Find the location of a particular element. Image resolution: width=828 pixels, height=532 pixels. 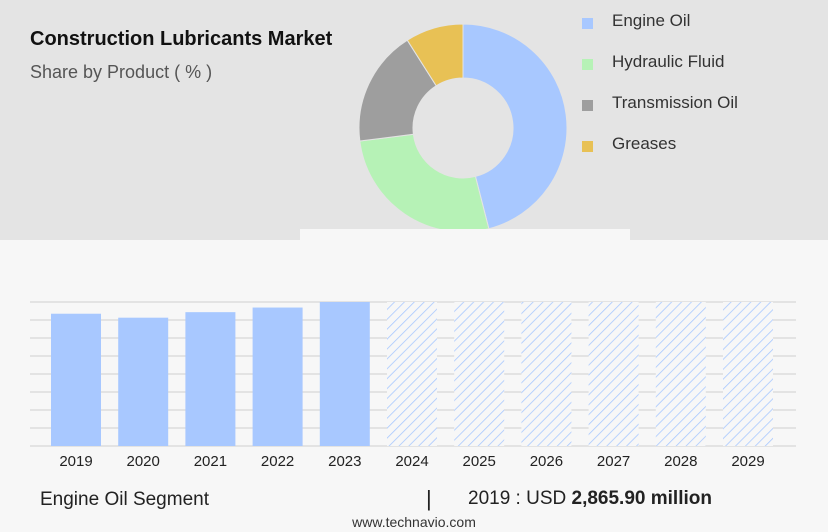

bar-2023 is located at coordinates (344, 374).